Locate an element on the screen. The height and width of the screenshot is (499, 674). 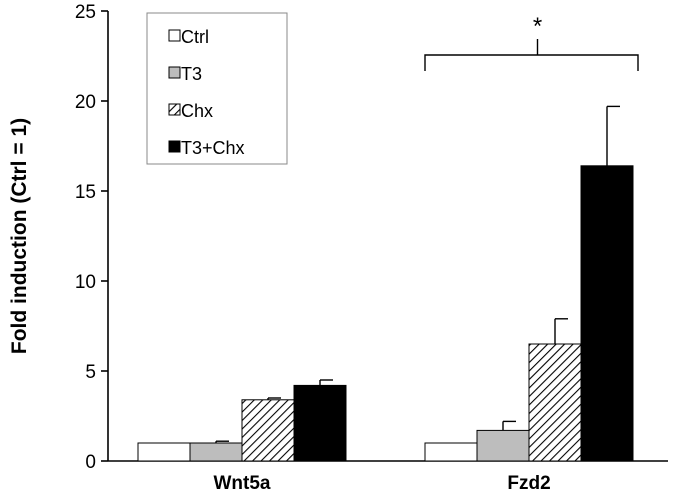
y-tick-label: 25 is located at coordinates (85, 12).